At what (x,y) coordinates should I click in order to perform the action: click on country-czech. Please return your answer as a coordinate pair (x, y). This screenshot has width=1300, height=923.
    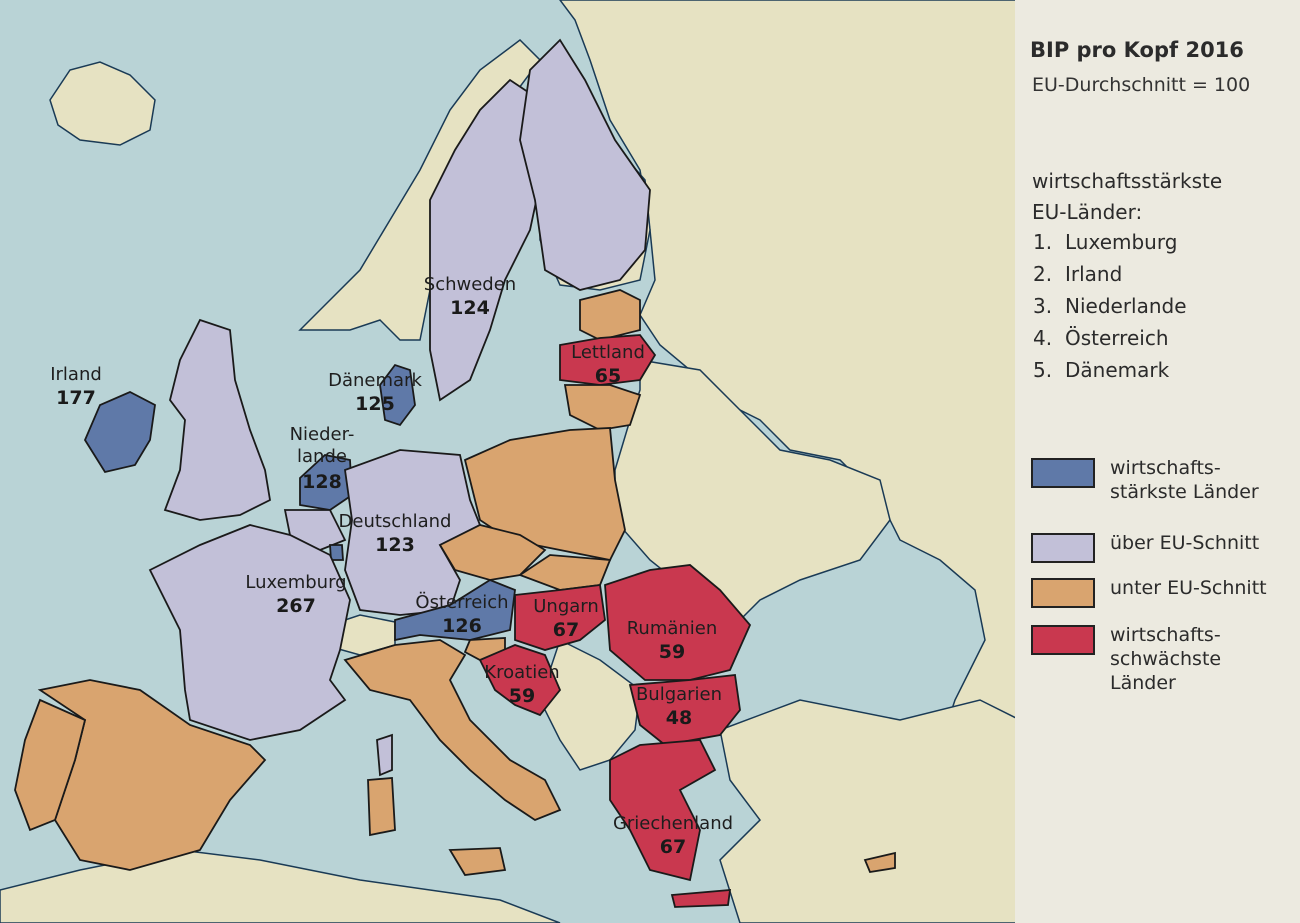
    Looking at the image, I should click on (492, 552).